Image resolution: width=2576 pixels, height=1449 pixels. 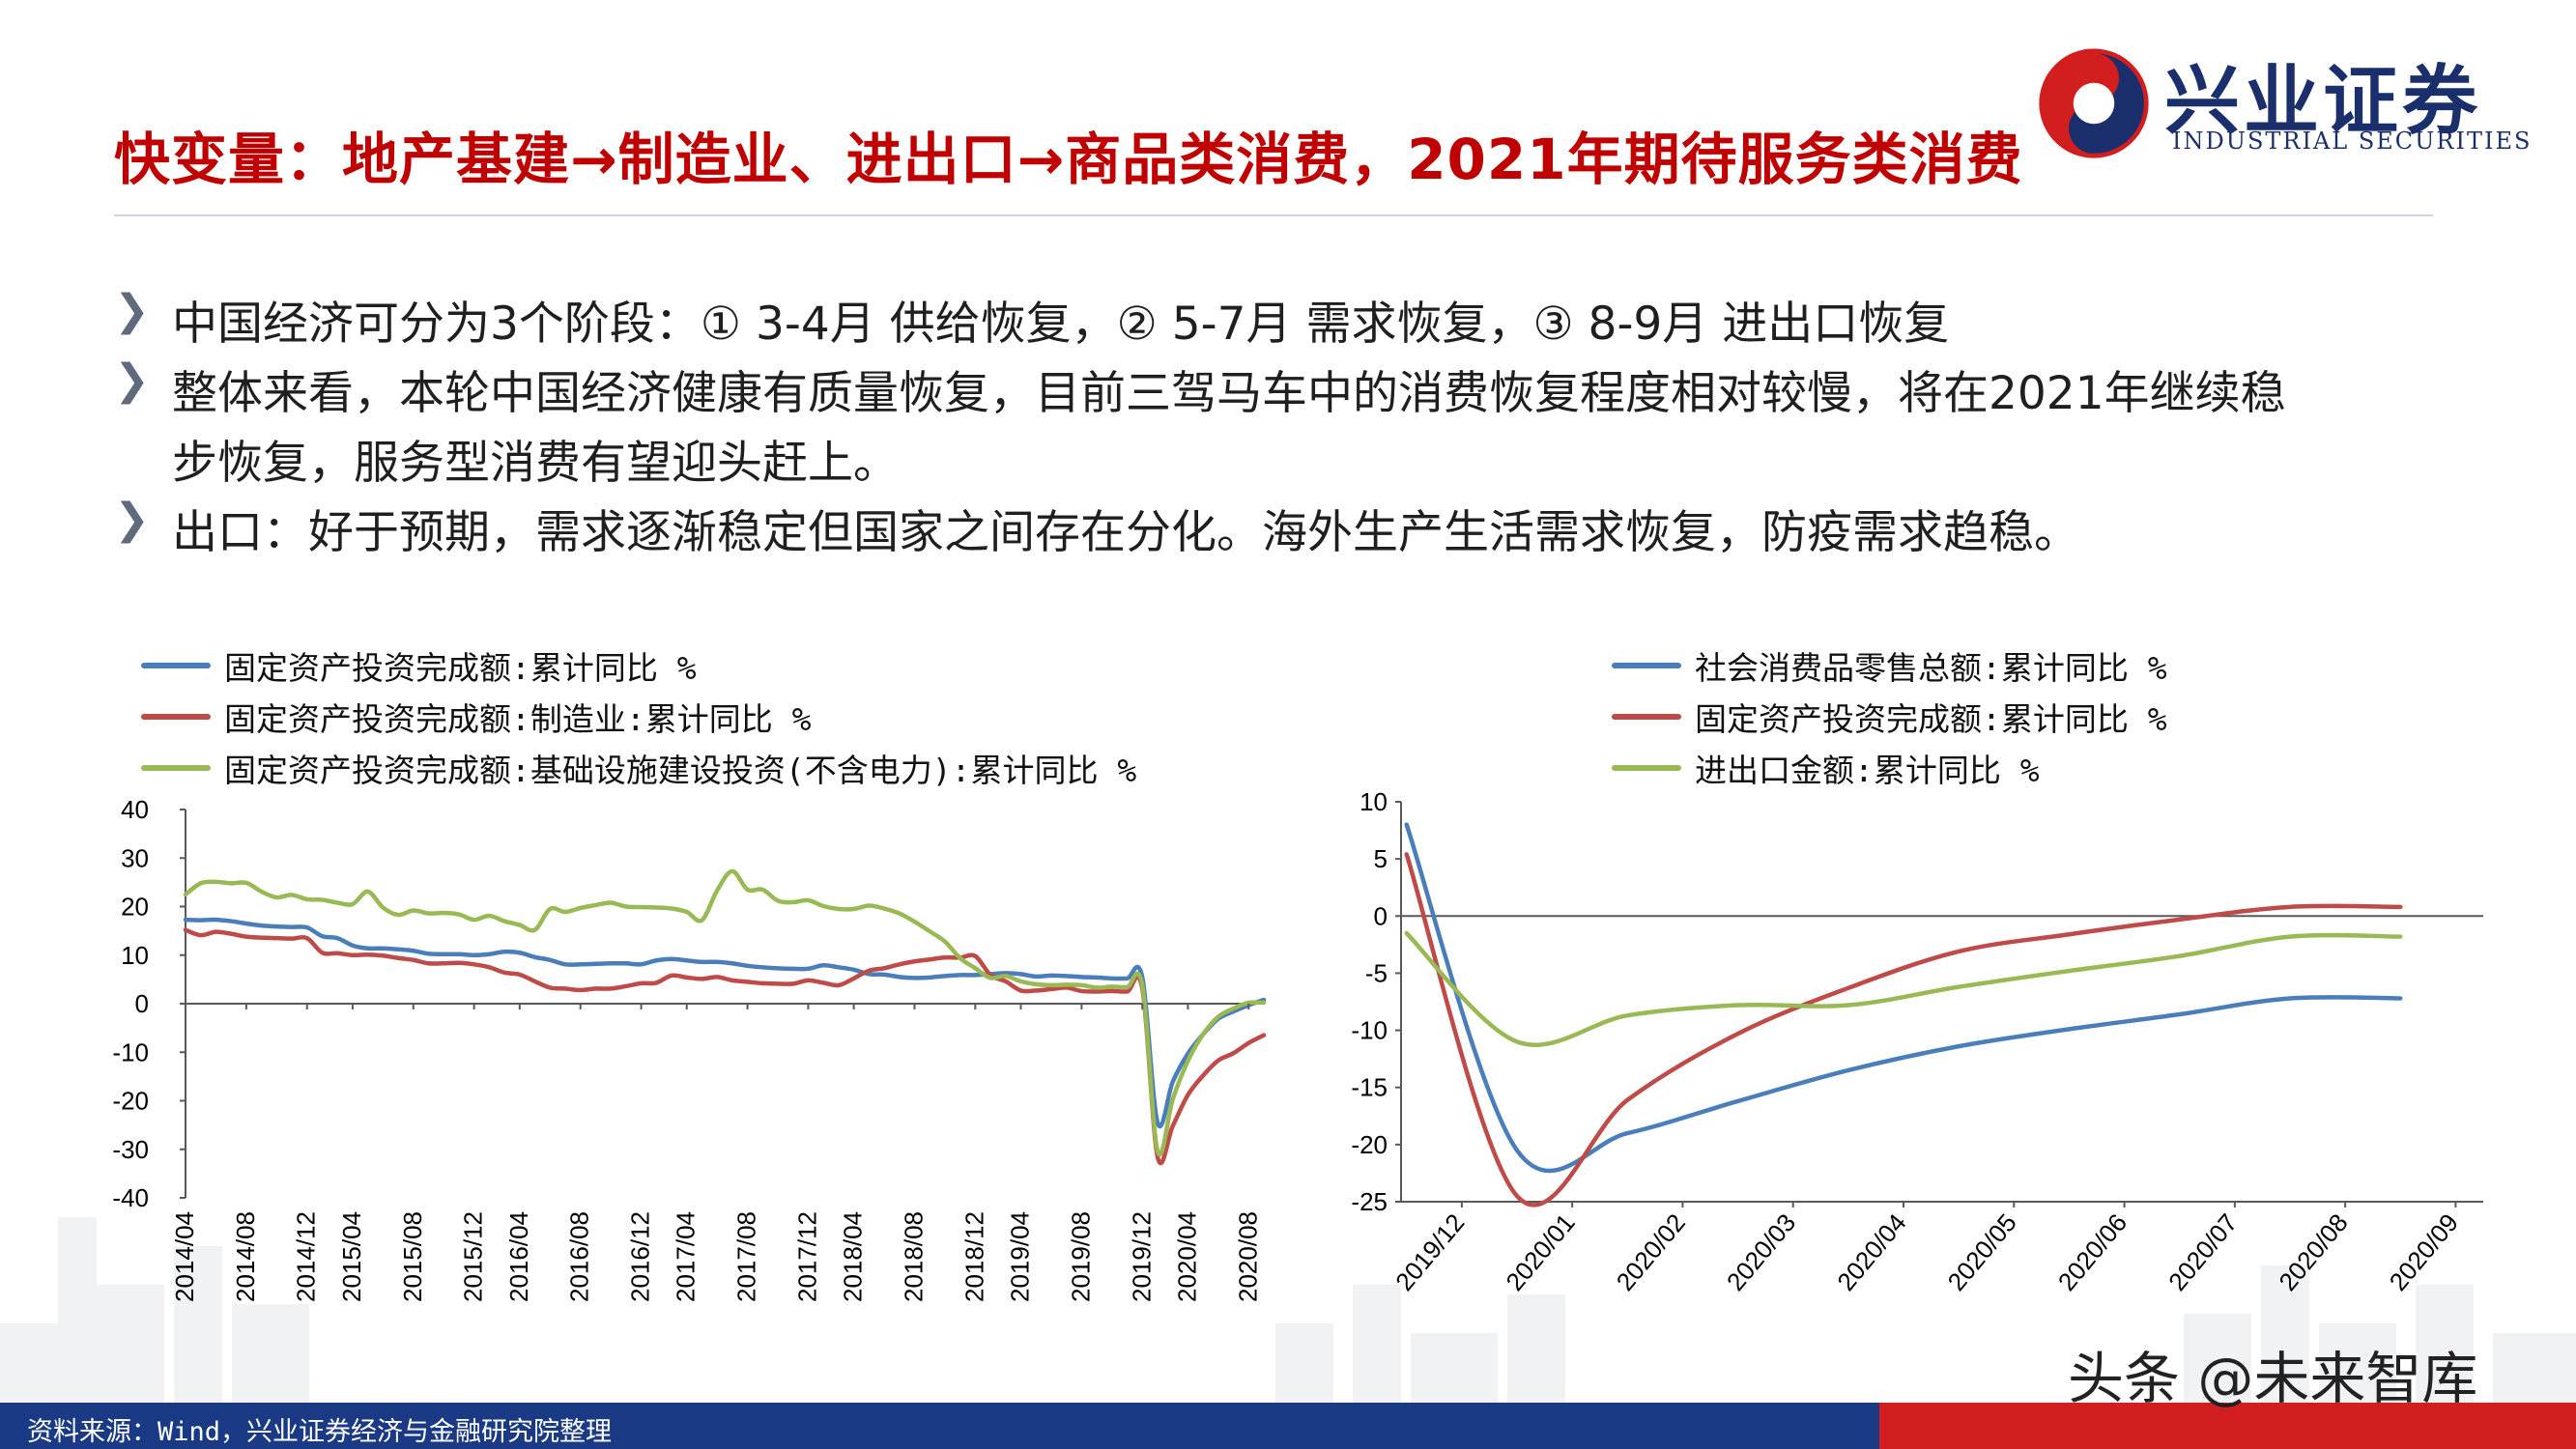 What do you see at coordinates (2424, 1252) in the screenshot?
I see `x-tick-label: 2020/09` at bounding box center [2424, 1252].